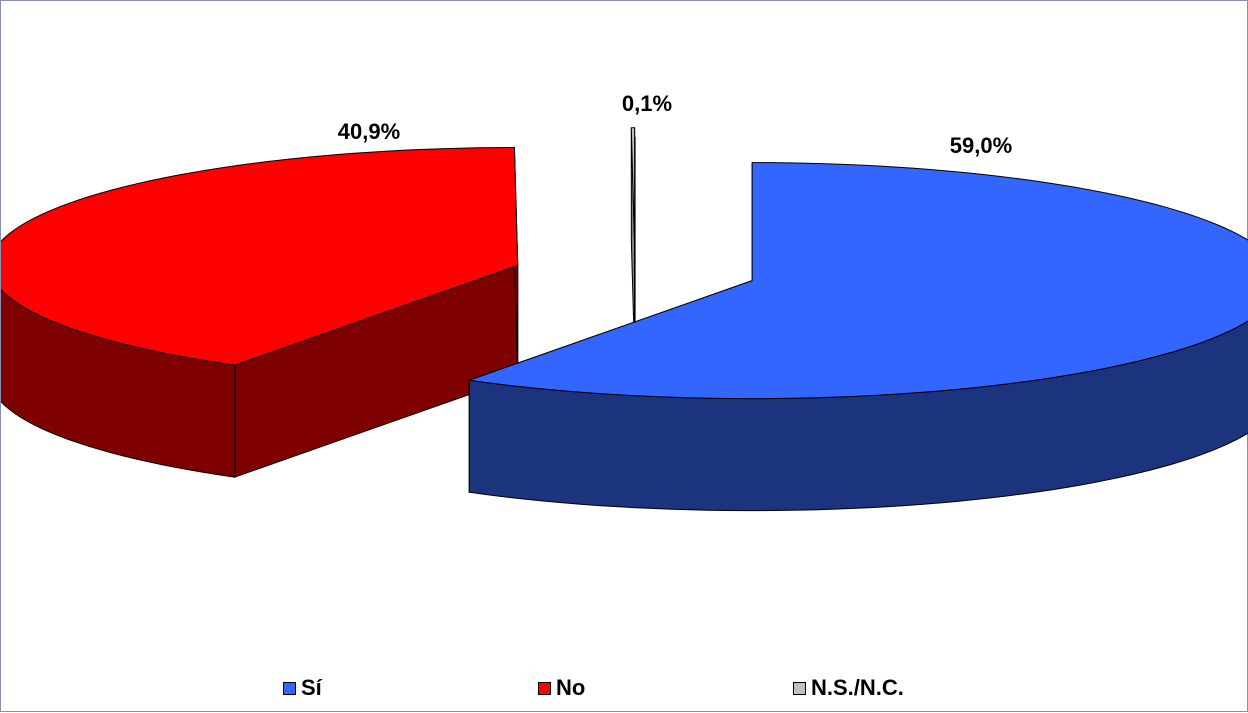  I want to click on legend-item-nsnc: N.S./N.C., so click(848, 688).